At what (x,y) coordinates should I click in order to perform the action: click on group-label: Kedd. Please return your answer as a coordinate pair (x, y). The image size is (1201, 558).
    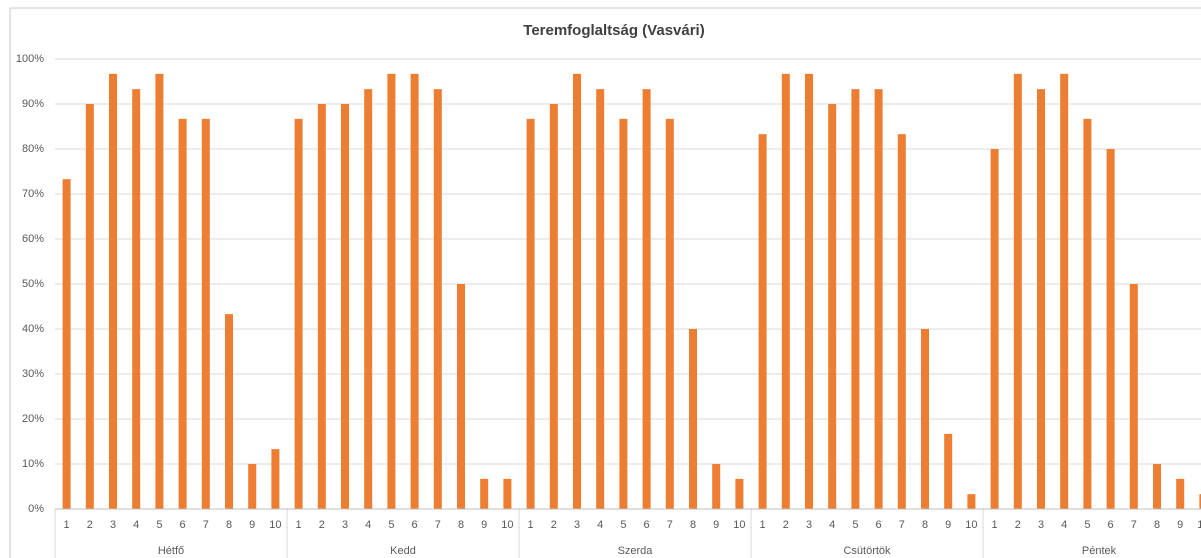
    Looking at the image, I should click on (403, 551).